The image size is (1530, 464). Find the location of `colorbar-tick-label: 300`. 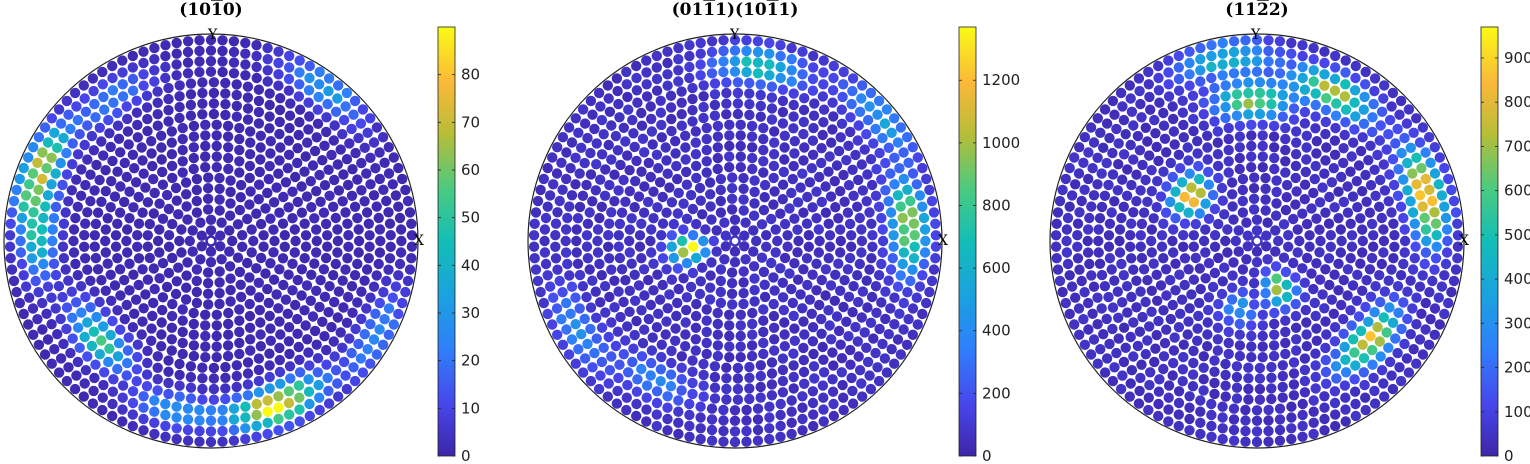

colorbar-tick-label: 300 is located at coordinates (1517, 323).